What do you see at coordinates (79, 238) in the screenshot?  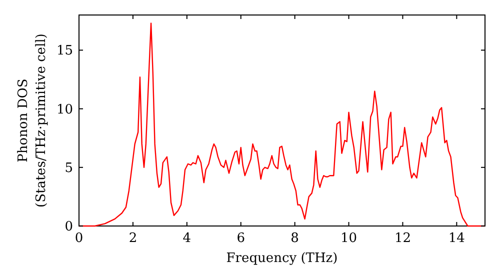 I see `x-tick-label: 0` at bounding box center [79, 238].